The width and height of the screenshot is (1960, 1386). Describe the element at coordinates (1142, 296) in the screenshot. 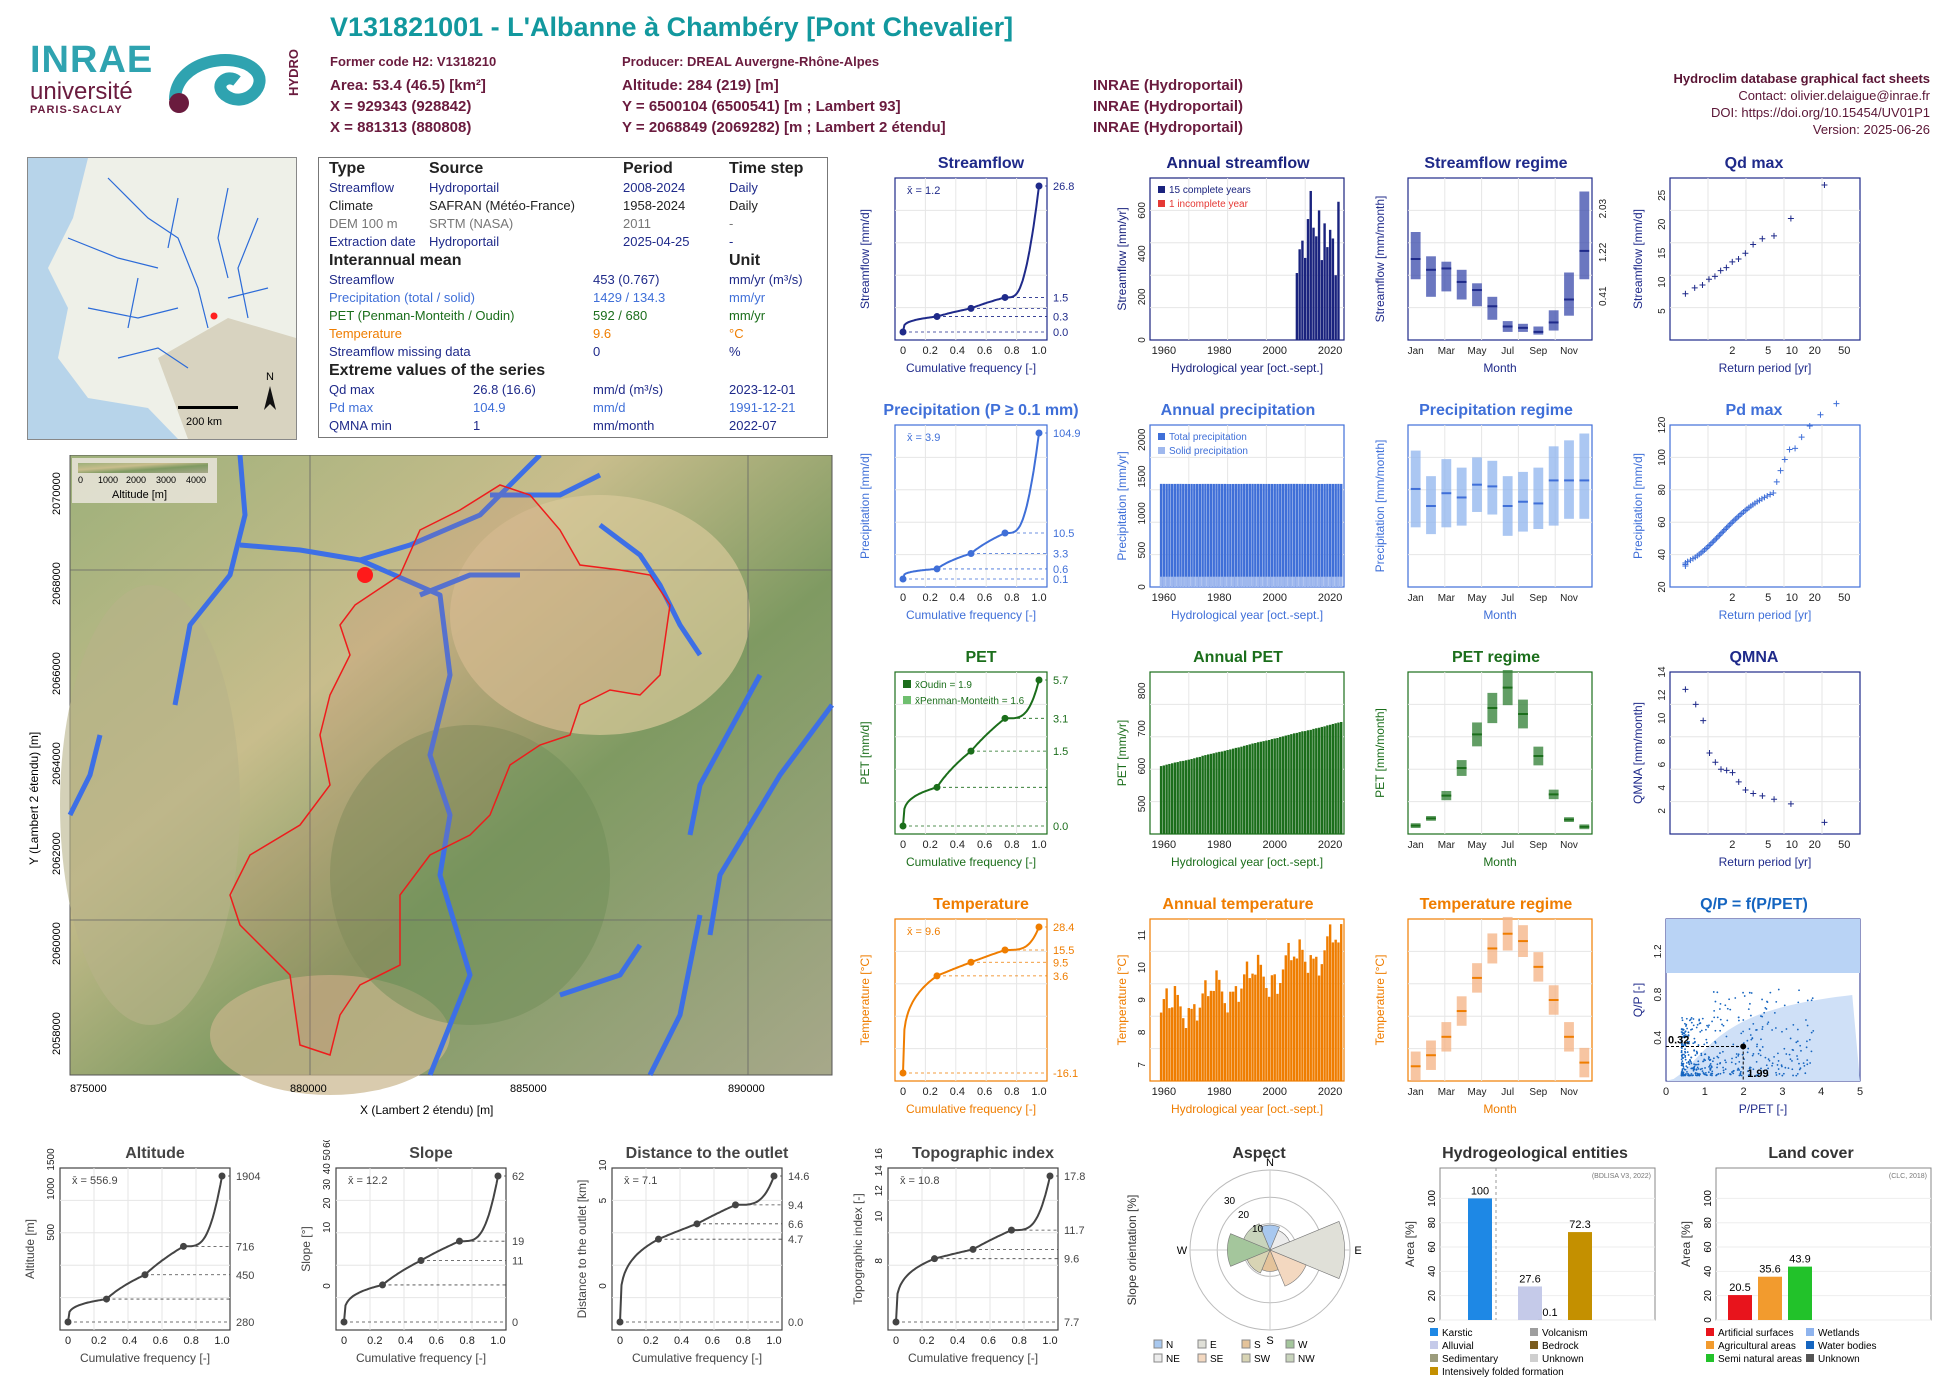

I see `y-tick: 200` at that location.